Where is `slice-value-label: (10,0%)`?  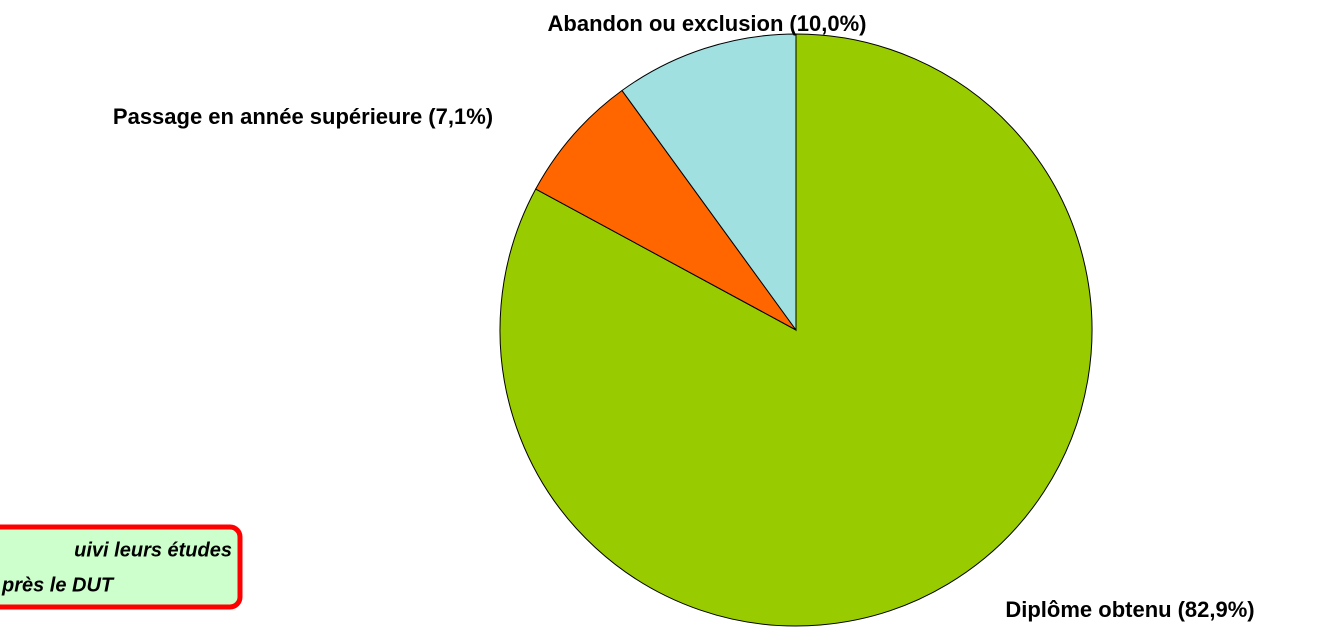 slice-value-label: (10,0%) is located at coordinates (827, 23).